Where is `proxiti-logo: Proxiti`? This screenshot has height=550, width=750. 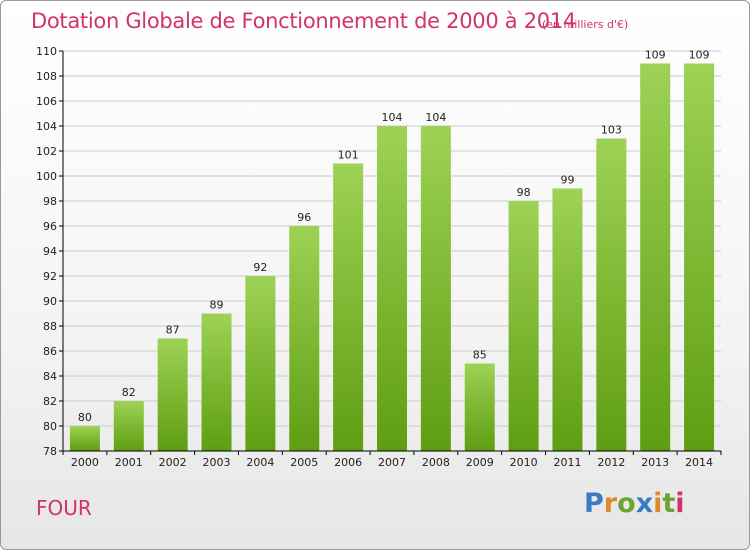
proxiti-logo: Proxiti is located at coordinates (634, 503).